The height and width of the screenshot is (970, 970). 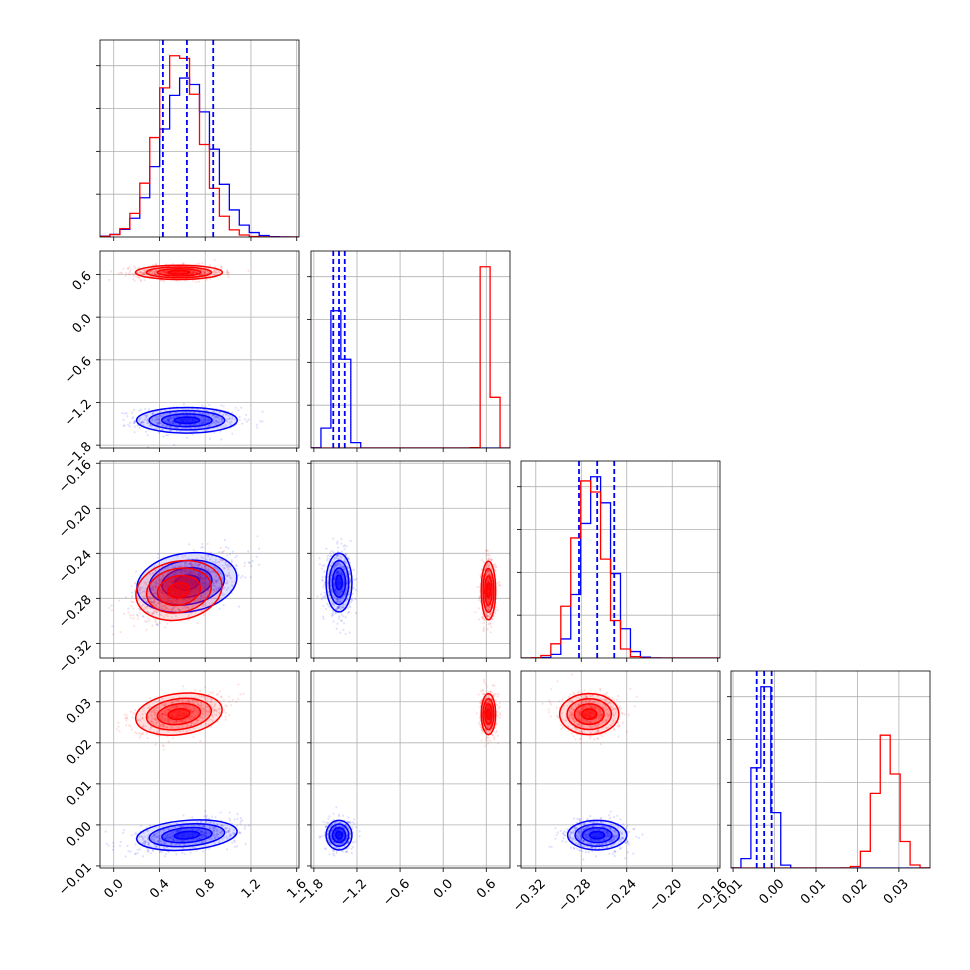 I want to click on y-tick-label: −1.2, so click(x=78, y=413).